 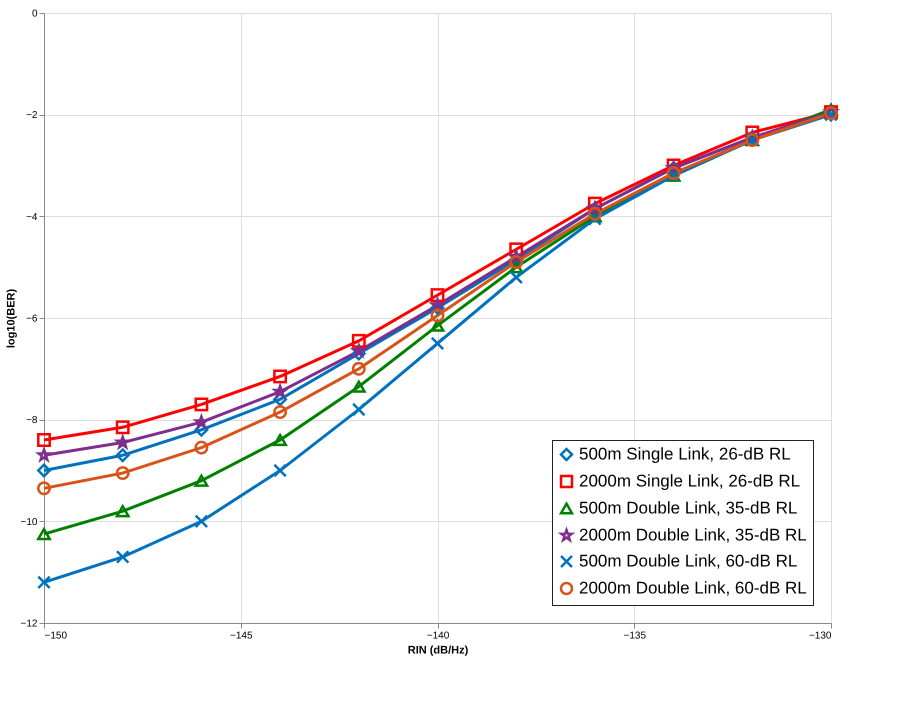 What do you see at coordinates (688, 508) in the screenshot?
I see `legend-label: 500m Double Link, 35-dB RL` at bounding box center [688, 508].